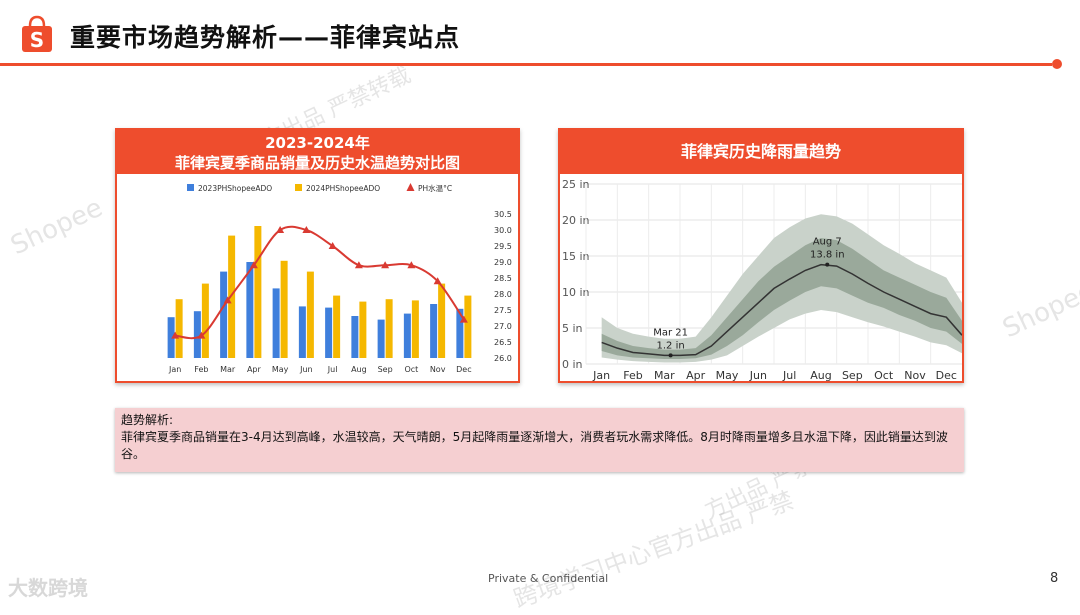 This screenshot has height=615, width=1080. I want to click on watermark: 跨境学习中心官方出品 严禁, so click(653, 550).